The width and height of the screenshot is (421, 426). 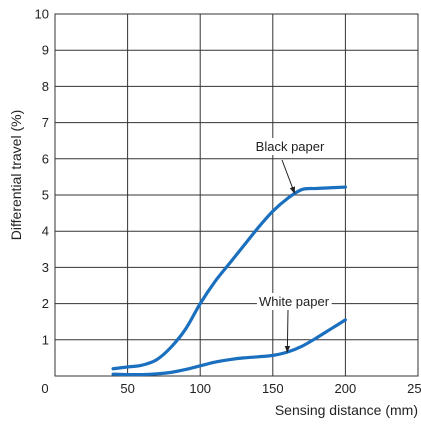 What do you see at coordinates (45, 303) in the screenshot?
I see `y-tick-label: 2` at bounding box center [45, 303].